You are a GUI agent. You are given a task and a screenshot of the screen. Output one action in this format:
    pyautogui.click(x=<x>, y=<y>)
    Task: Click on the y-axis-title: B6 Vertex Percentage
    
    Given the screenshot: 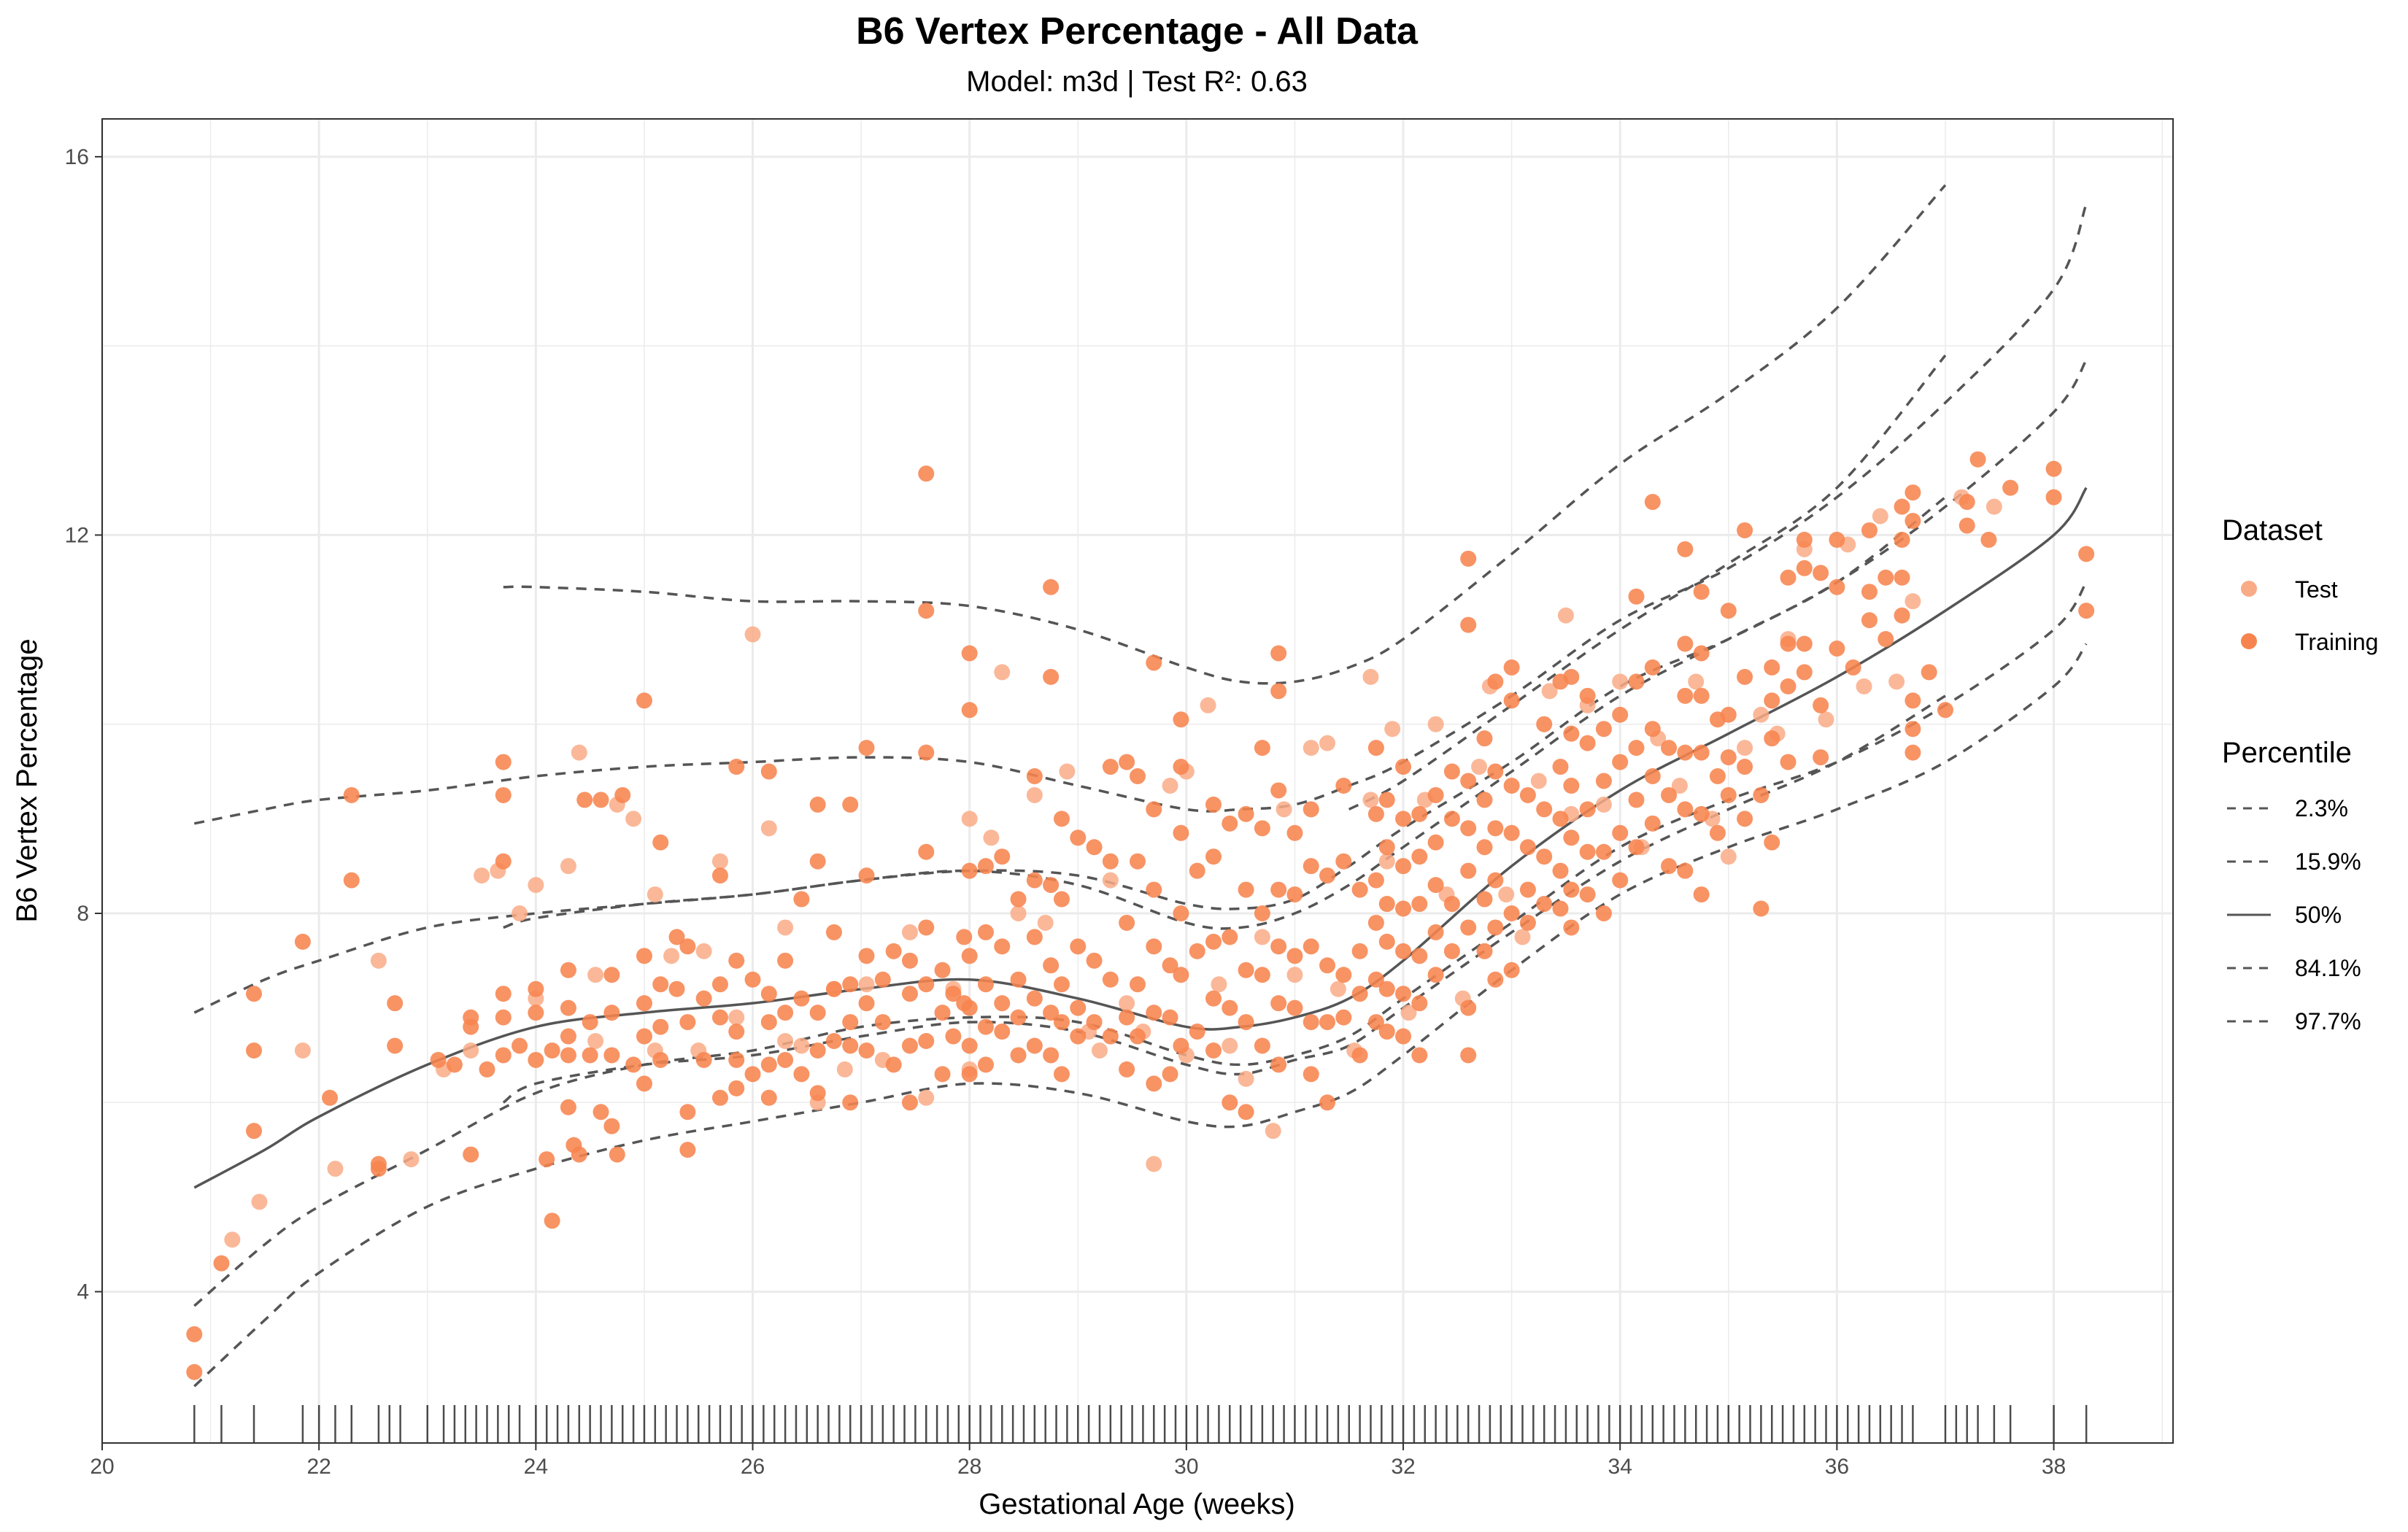 What is the action you would take?
    pyautogui.click(x=27, y=780)
    